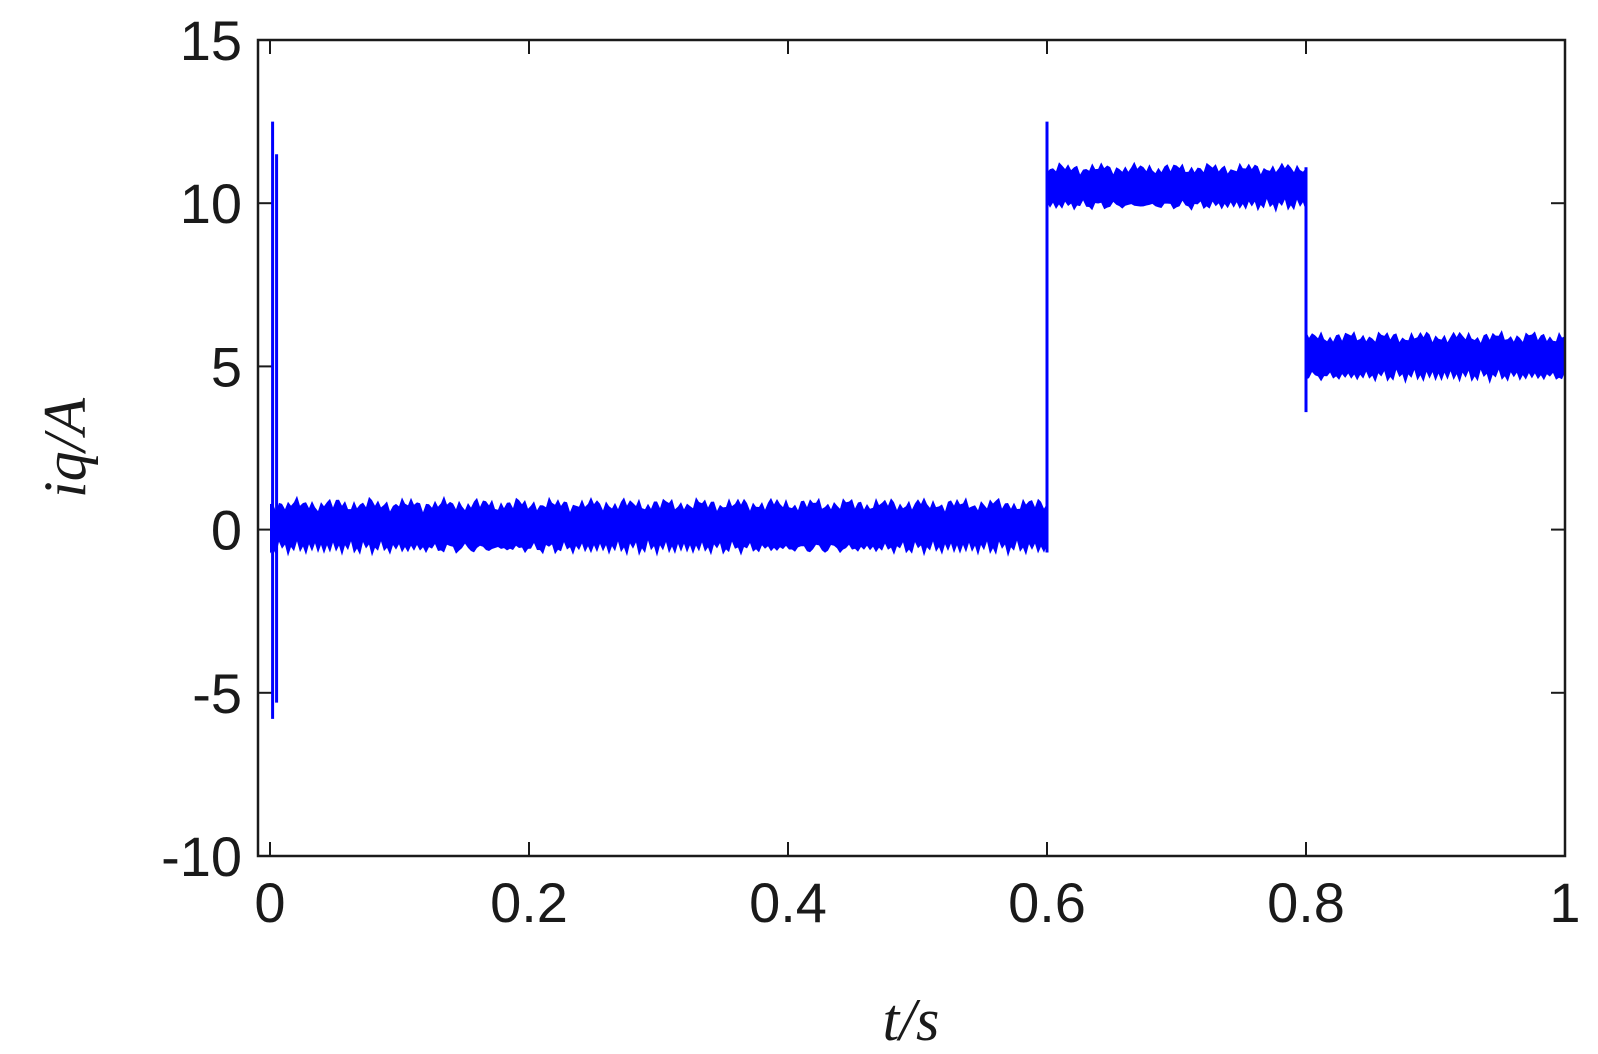 This screenshot has width=1598, height=1054. Describe the element at coordinates (1564, 902) in the screenshot. I see `x-tick-label: 1` at that location.